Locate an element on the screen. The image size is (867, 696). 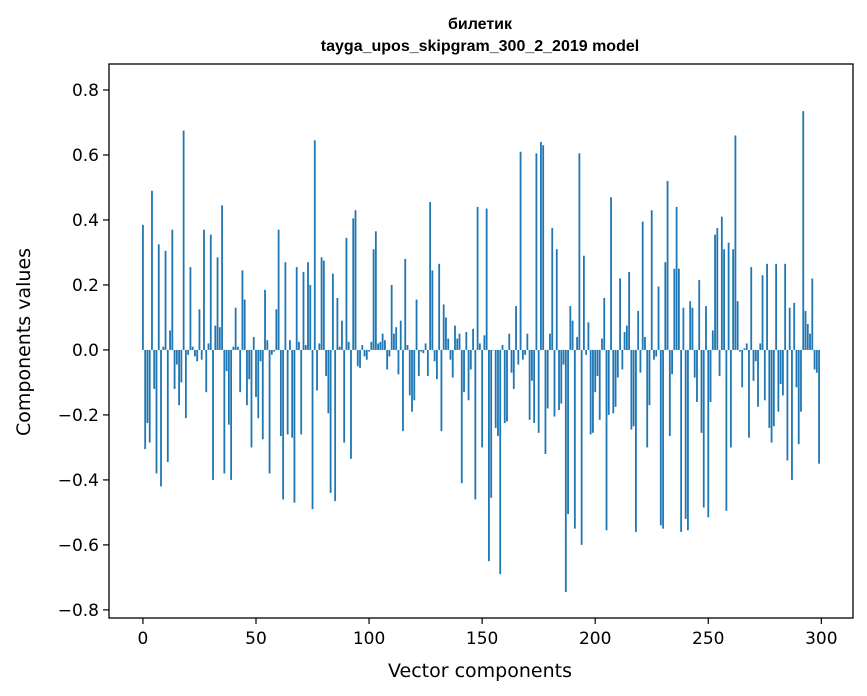
x-tick-label: 300 is located at coordinates (821, 639).